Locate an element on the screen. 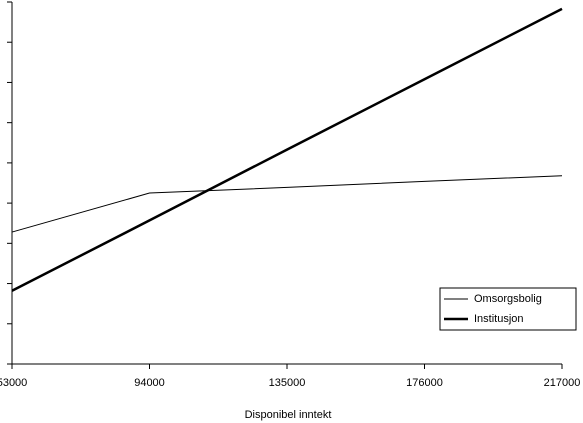 This screenshot has height=423, width=583. legend-label: Institusjon is located at coordinates (499, 319).